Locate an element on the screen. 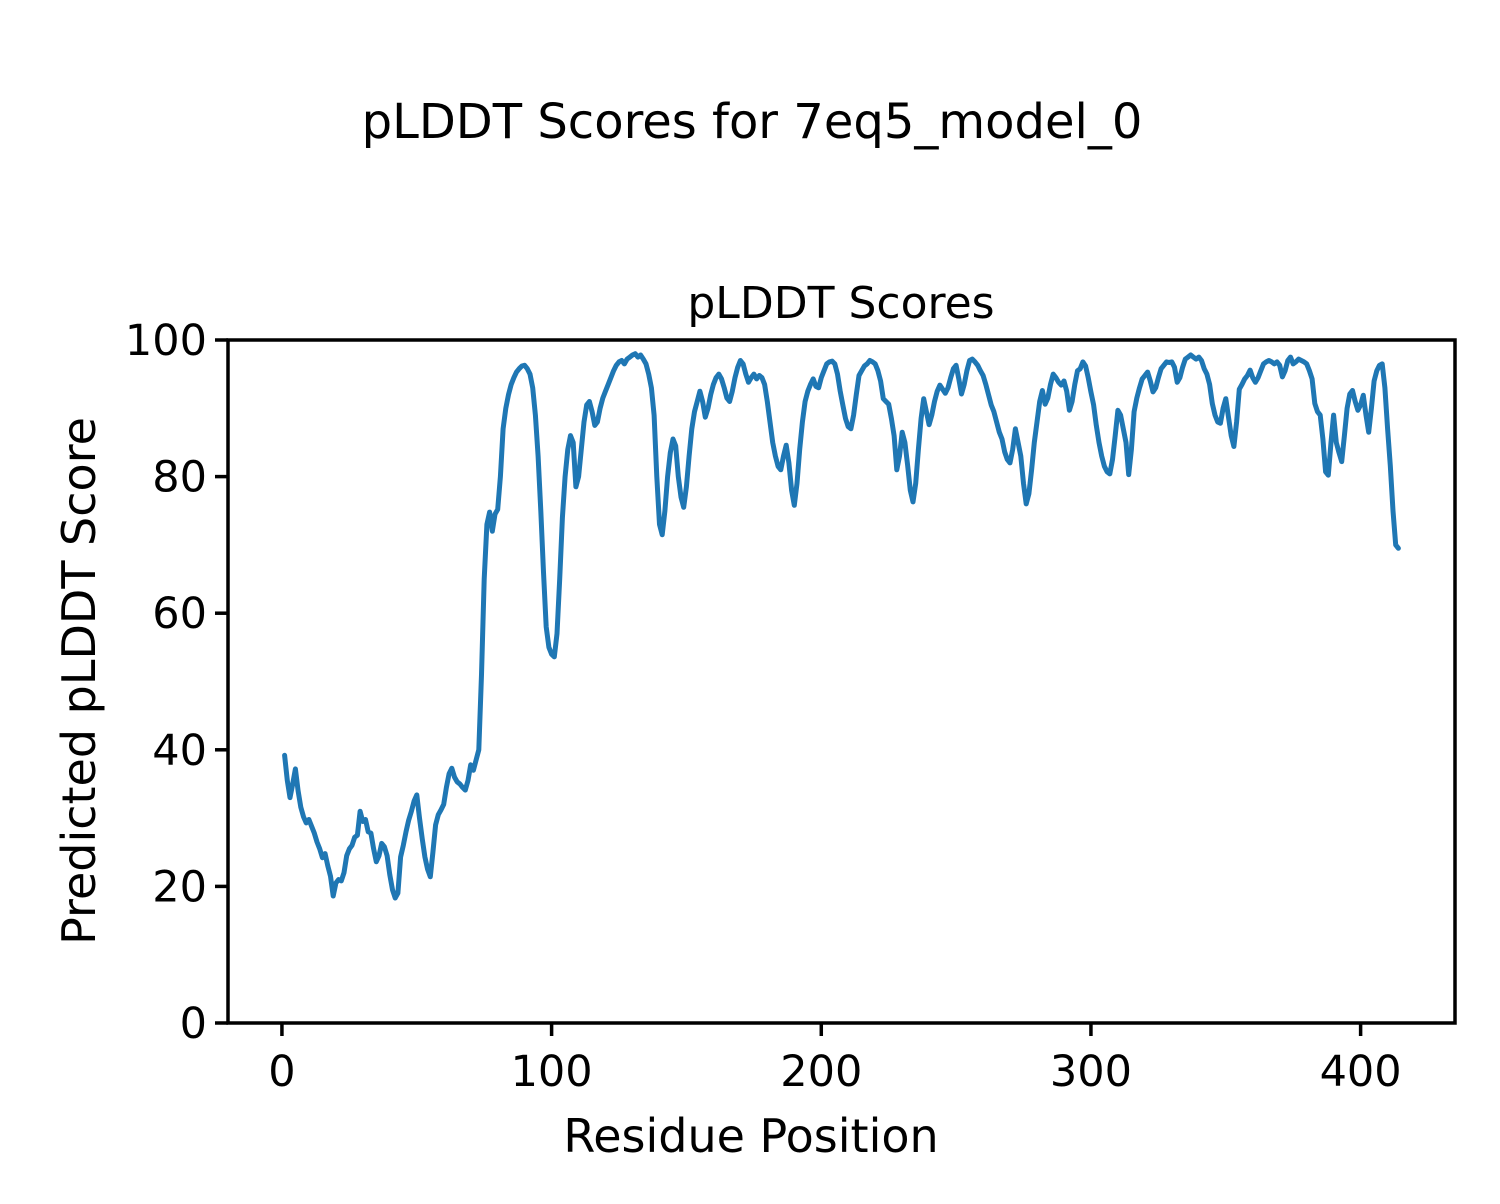  y-tick-label: 40 is located at coordinates (179, 751).